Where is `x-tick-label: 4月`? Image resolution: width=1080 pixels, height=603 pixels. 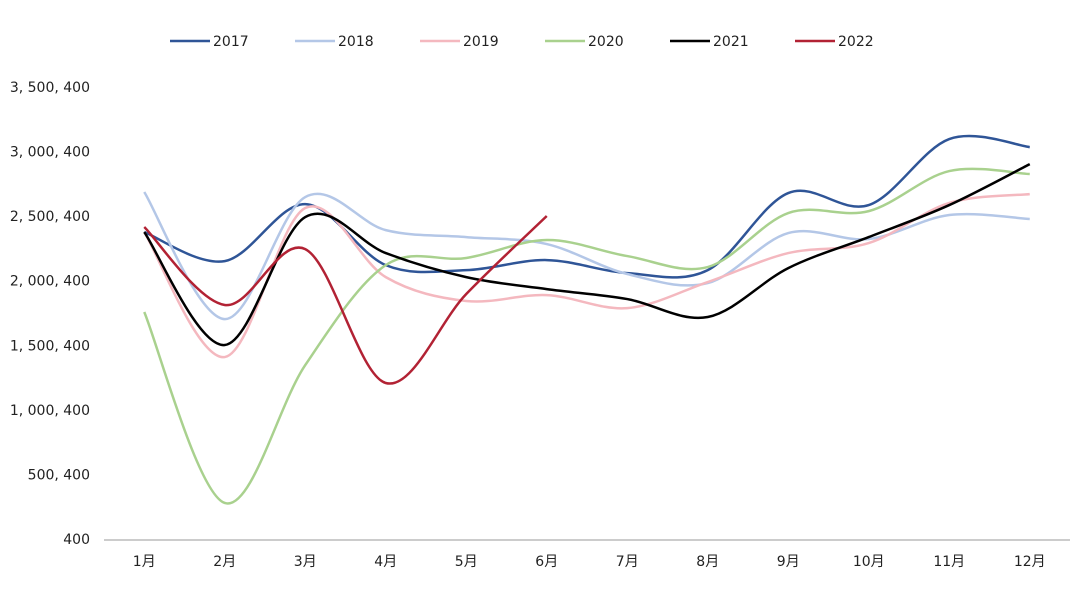
x-tick-label: 4月 is located at coordinates (385, 562).